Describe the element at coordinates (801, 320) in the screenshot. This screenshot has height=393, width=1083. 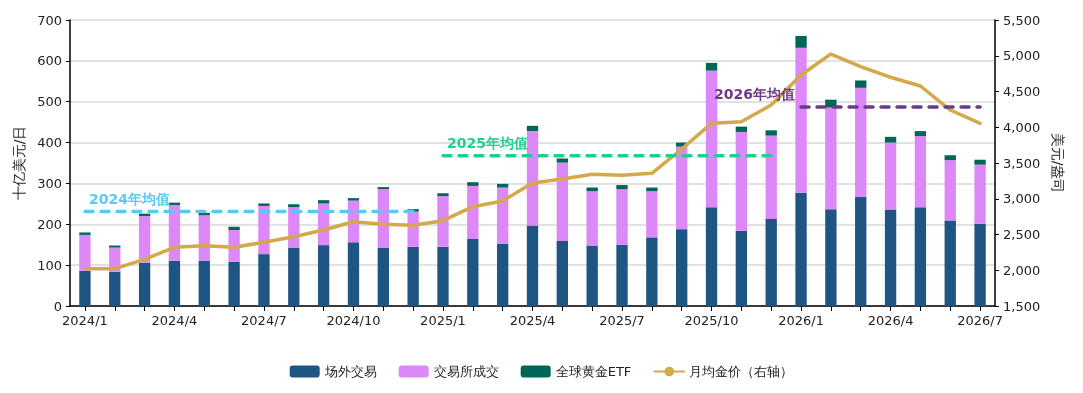
I see `x-tick-label: 2026/1` at that location.